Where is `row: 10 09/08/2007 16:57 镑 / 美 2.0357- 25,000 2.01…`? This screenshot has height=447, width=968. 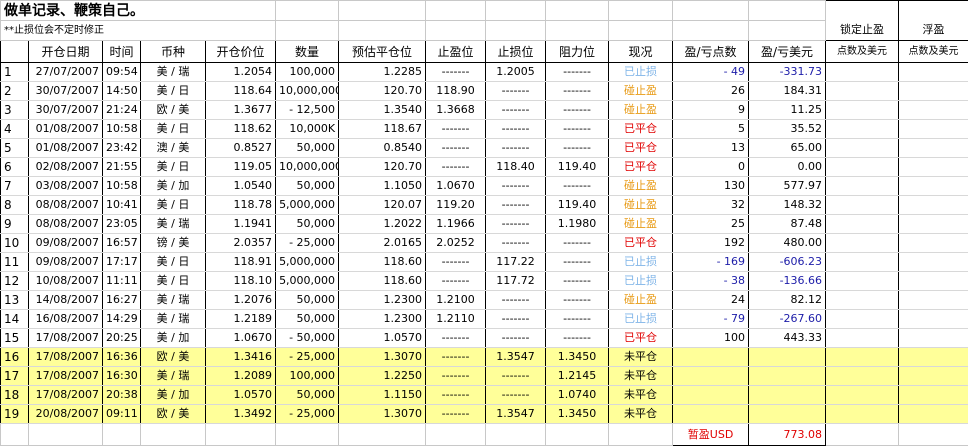
row: 10 09/08/2007 16:57 镑 / 美 2.0357- 25,000 2.01… is located at coordinates (484, 243).